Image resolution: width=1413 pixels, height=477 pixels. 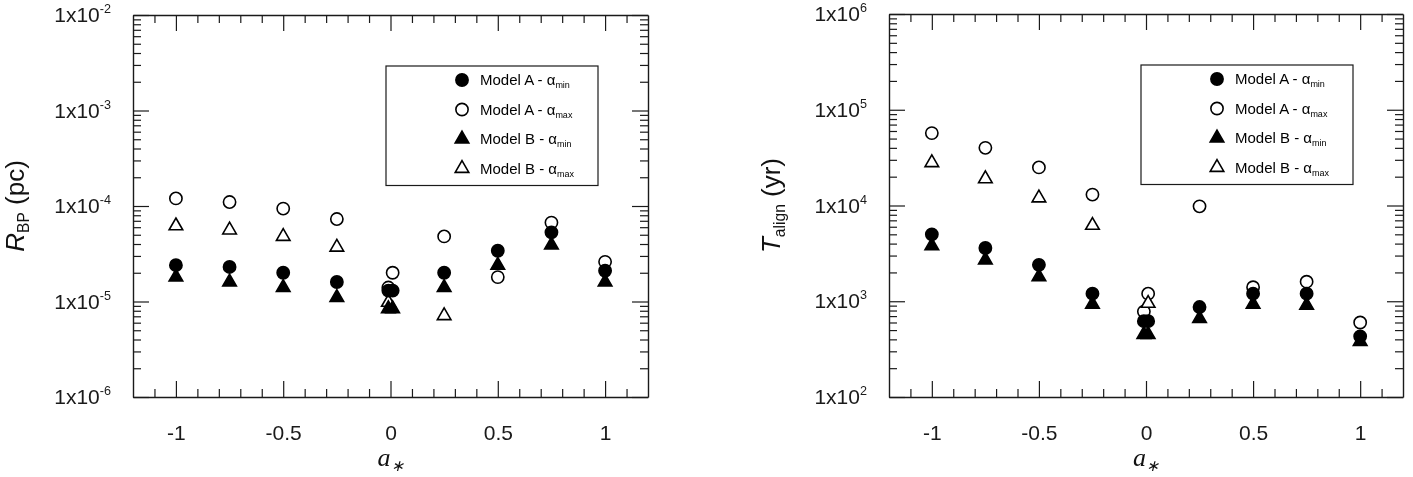 What do you see at coordinates (840, 204) in the screenshot?
I see `y-tick-label: 1x10$^{4}$` at bounding box center [840, 204].